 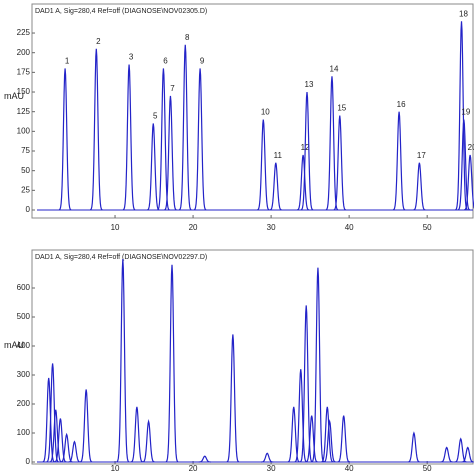 What do you see at coordinates (98, 41) in the screenshot?
I see `peak-label: 2` at bounding box center [98, 41].